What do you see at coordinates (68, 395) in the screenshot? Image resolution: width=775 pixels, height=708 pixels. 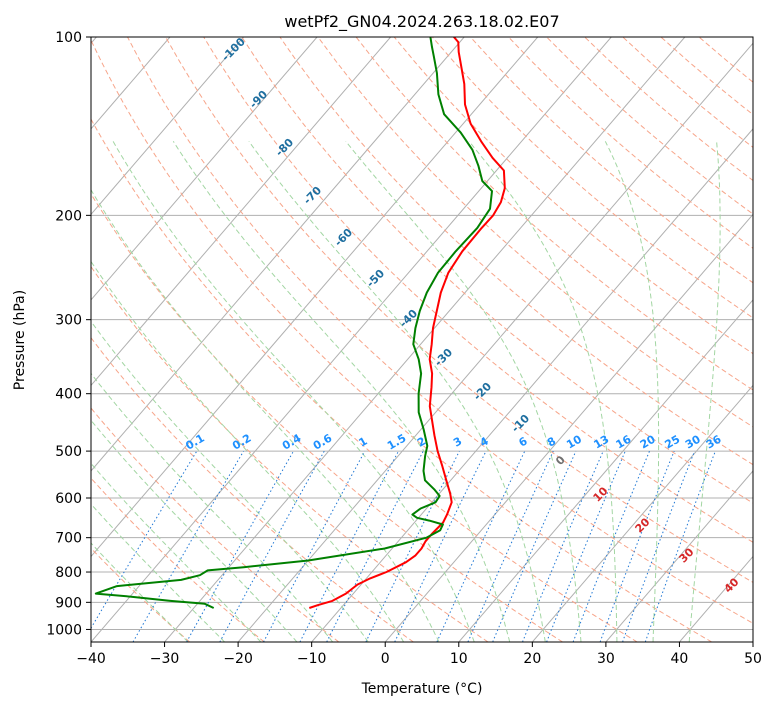 I see `y-tick-label: 400` at bounding box center [68, 395].